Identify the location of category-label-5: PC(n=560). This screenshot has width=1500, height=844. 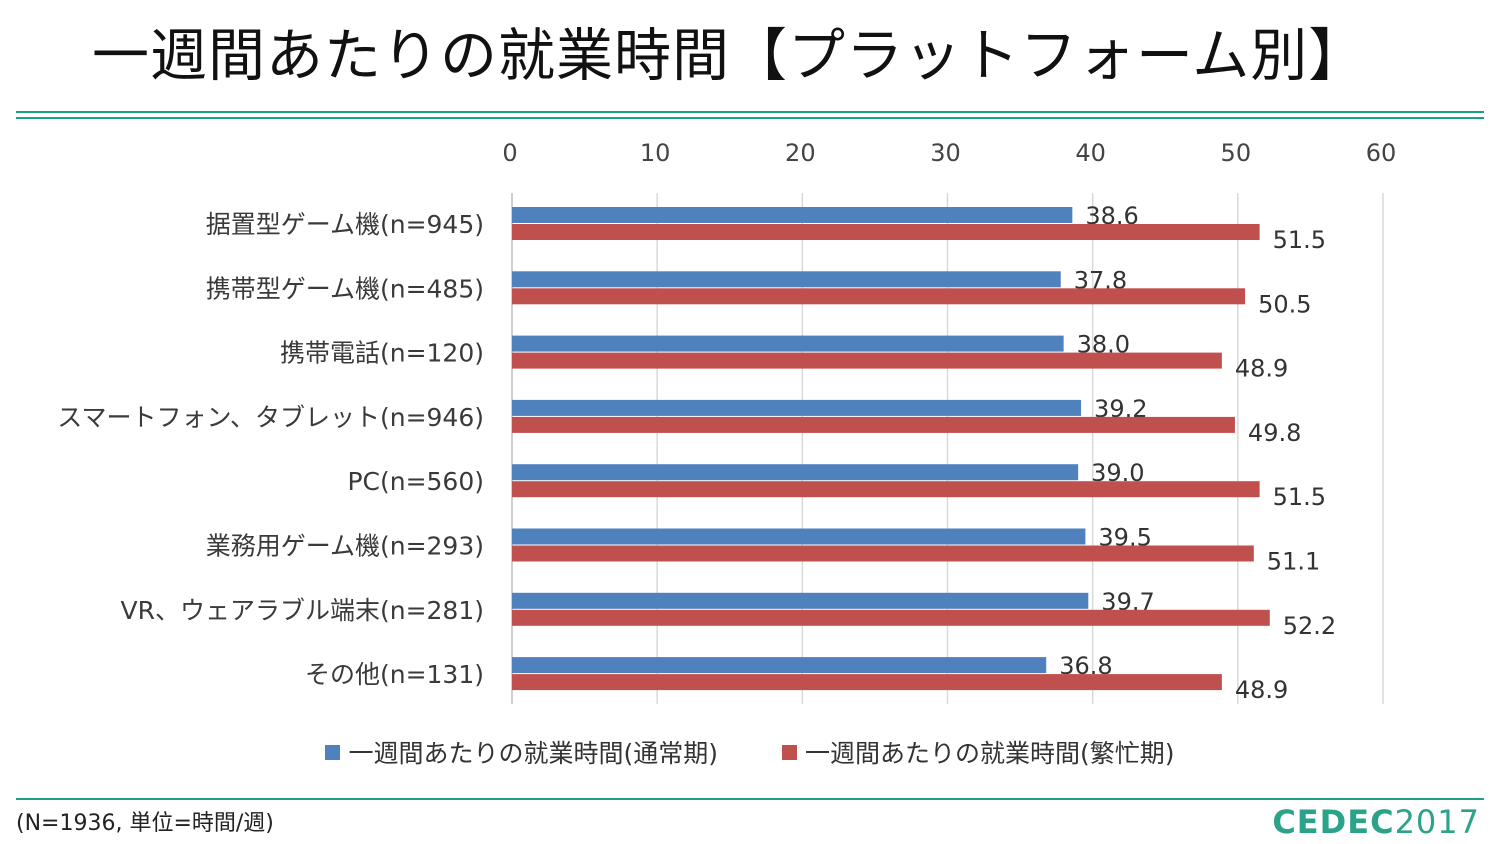
(415, 481).